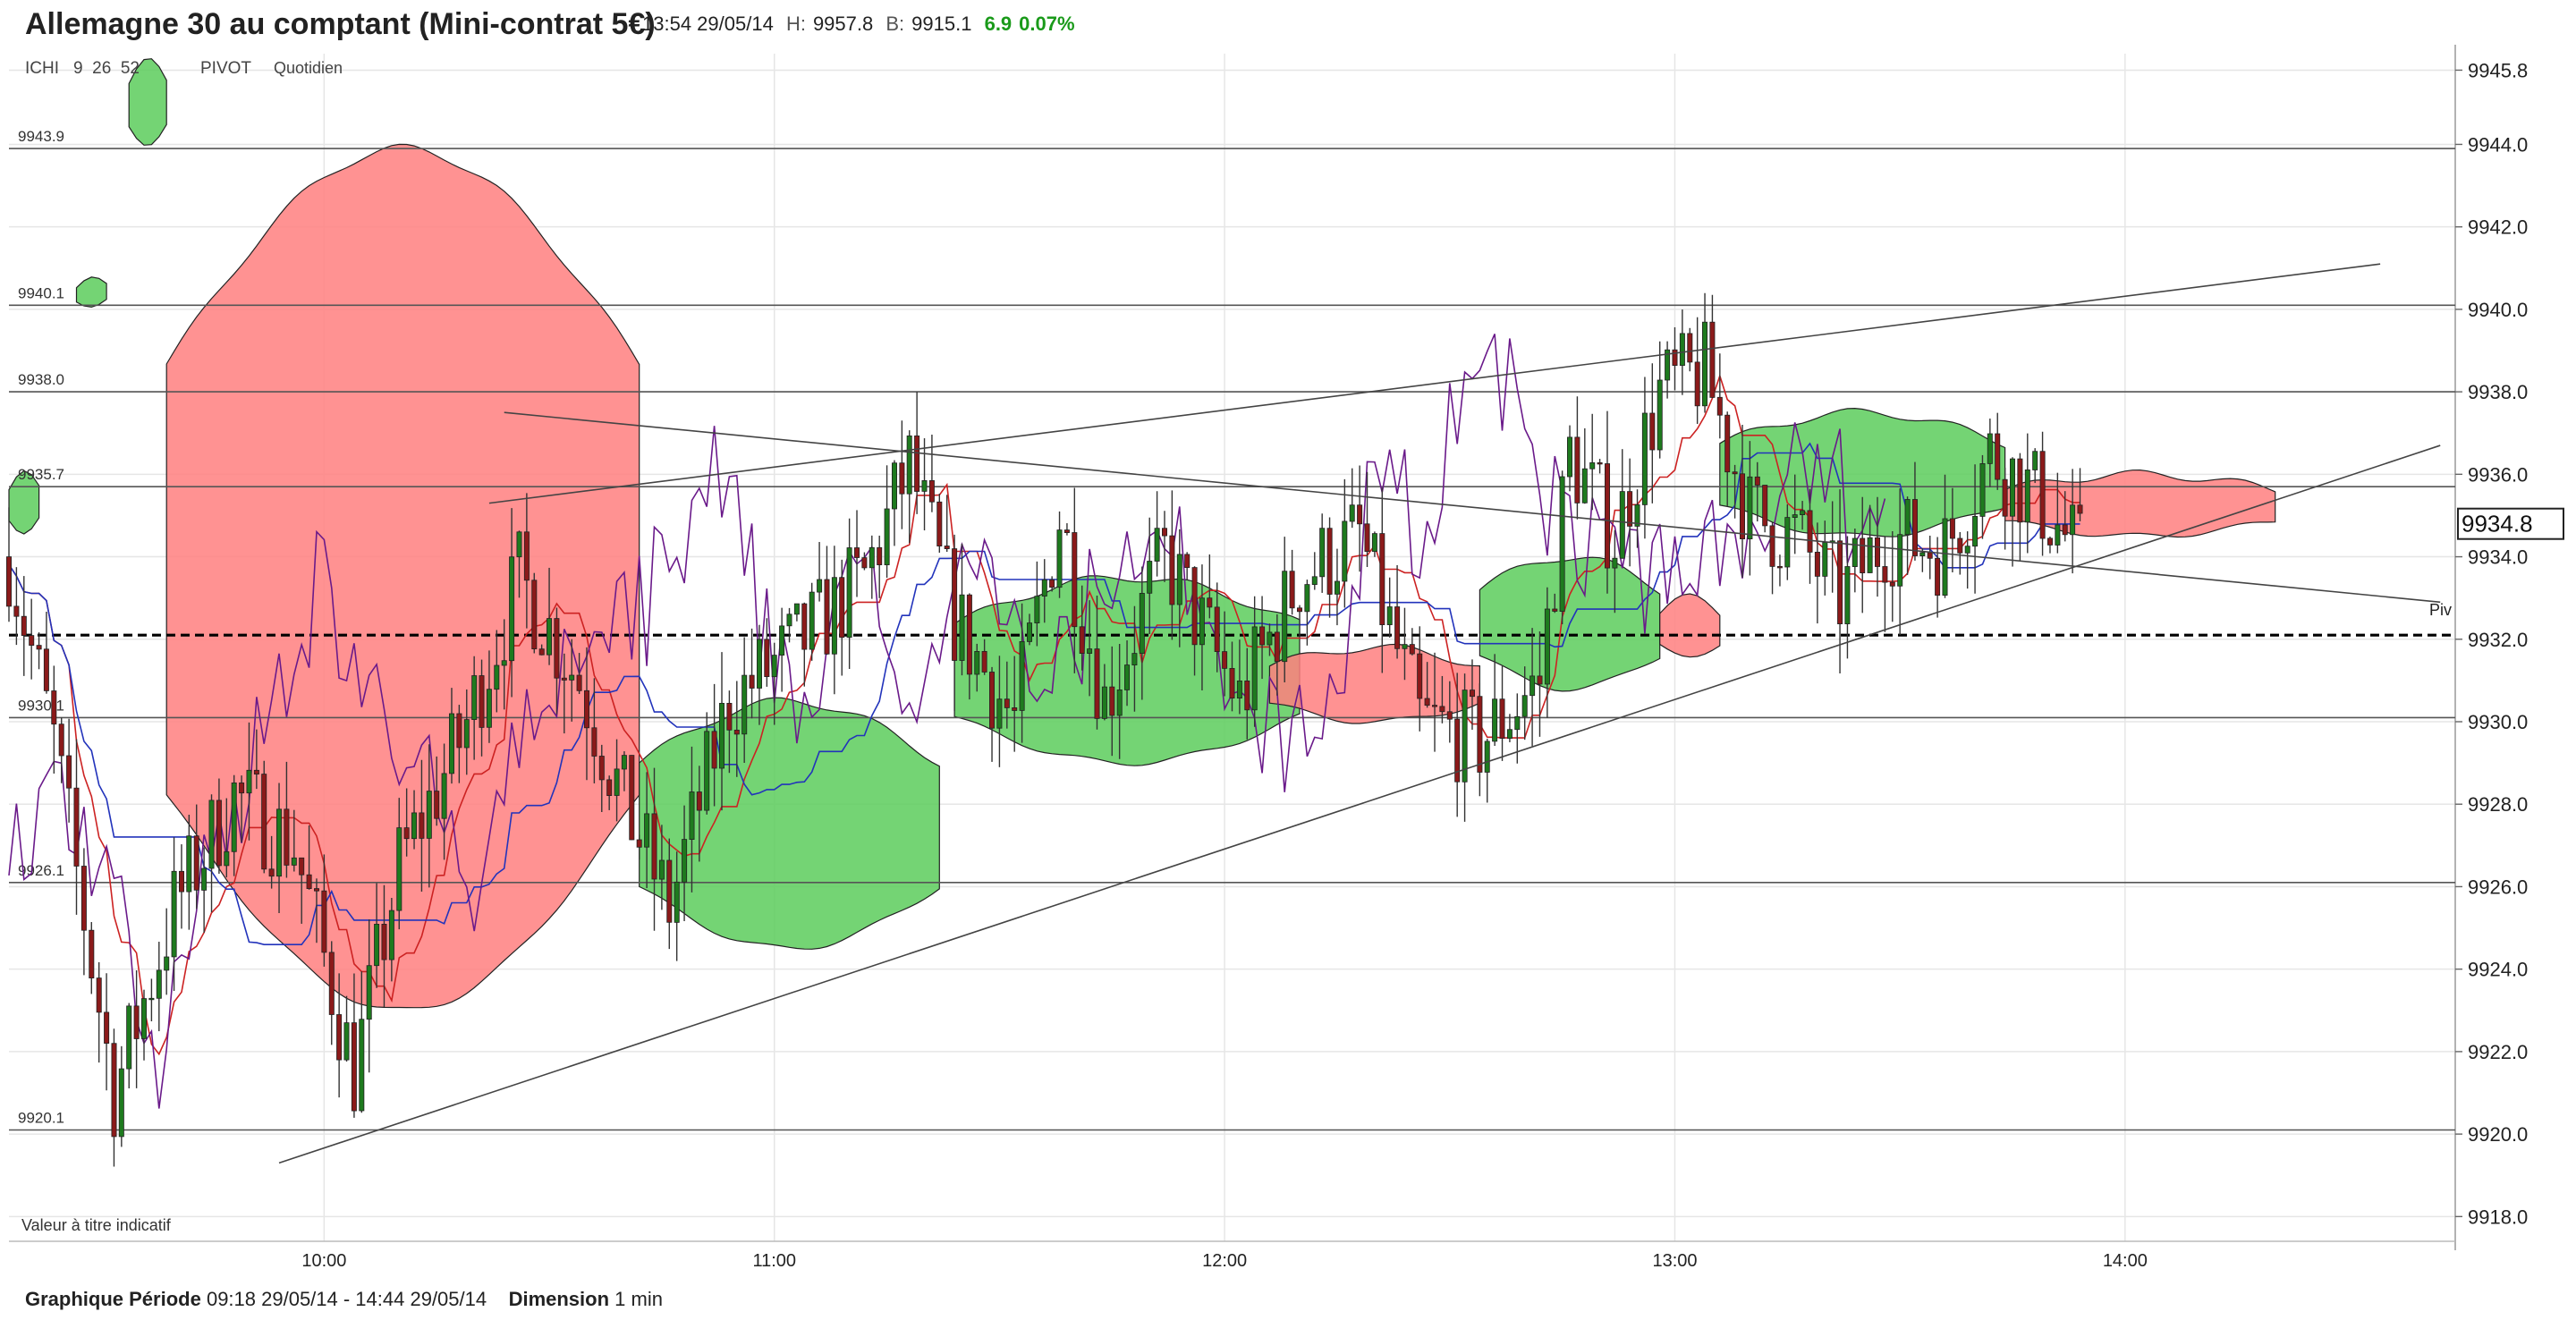 This screenshot has width=2576, height=1320. Describe the element at coordinates (323, 1261) in the screenshot. I see `x-tick-label: 10:00` at that location.